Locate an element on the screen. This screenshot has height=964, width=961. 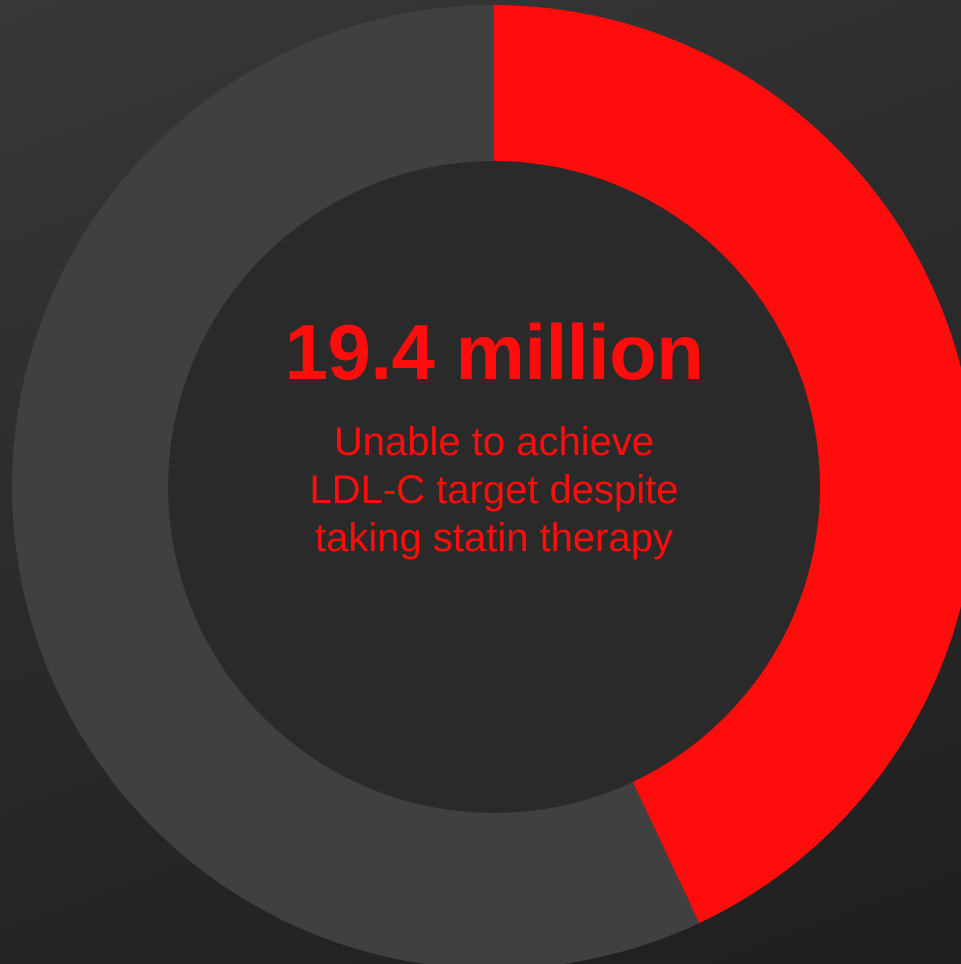
center-value: 19.4 million is located at coordinates (494, 352).